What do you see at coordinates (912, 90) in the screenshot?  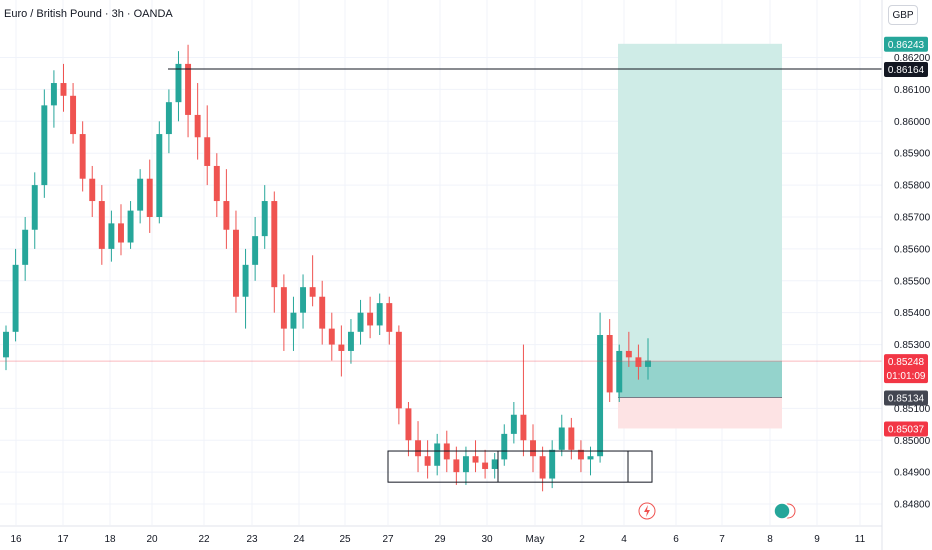 I see `price-tick-label: 0.86100` at bounding box center [912, 90].